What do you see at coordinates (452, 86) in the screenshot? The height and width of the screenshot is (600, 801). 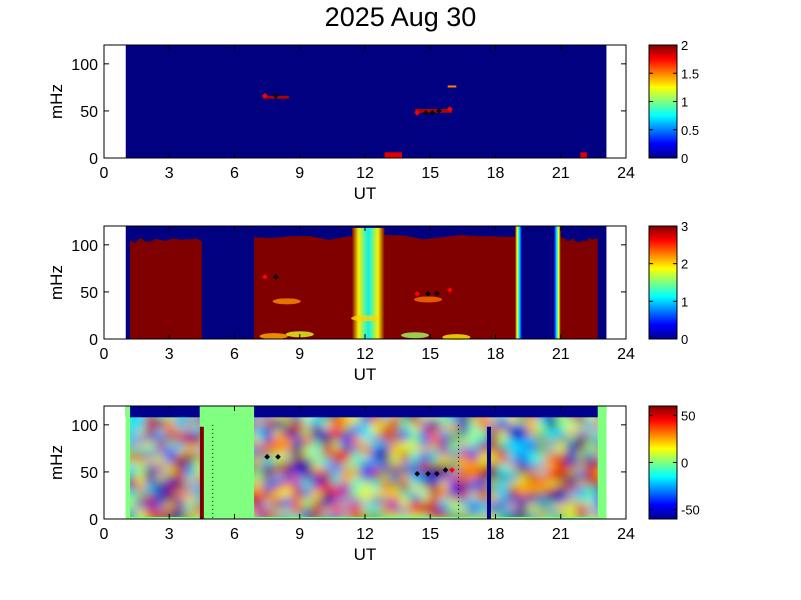 I see `heatmap-feature` at bounding box center [452, 86].